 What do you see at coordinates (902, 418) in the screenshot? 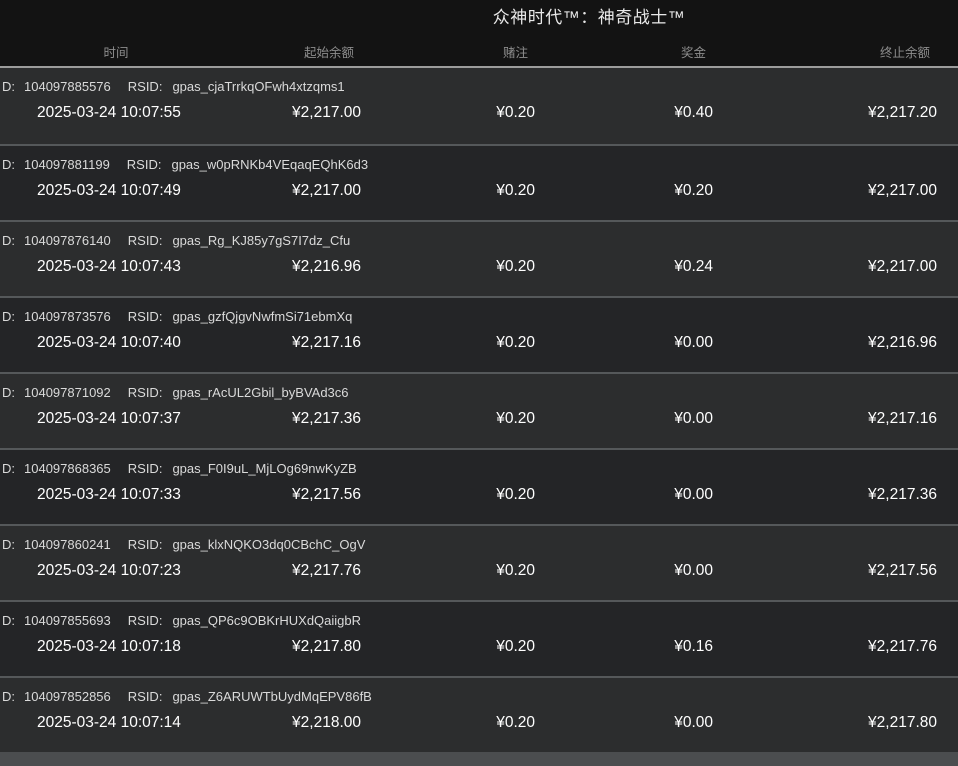
I see `end-balance-cell: ¥2,217.16` at bounding box center [902, 418].